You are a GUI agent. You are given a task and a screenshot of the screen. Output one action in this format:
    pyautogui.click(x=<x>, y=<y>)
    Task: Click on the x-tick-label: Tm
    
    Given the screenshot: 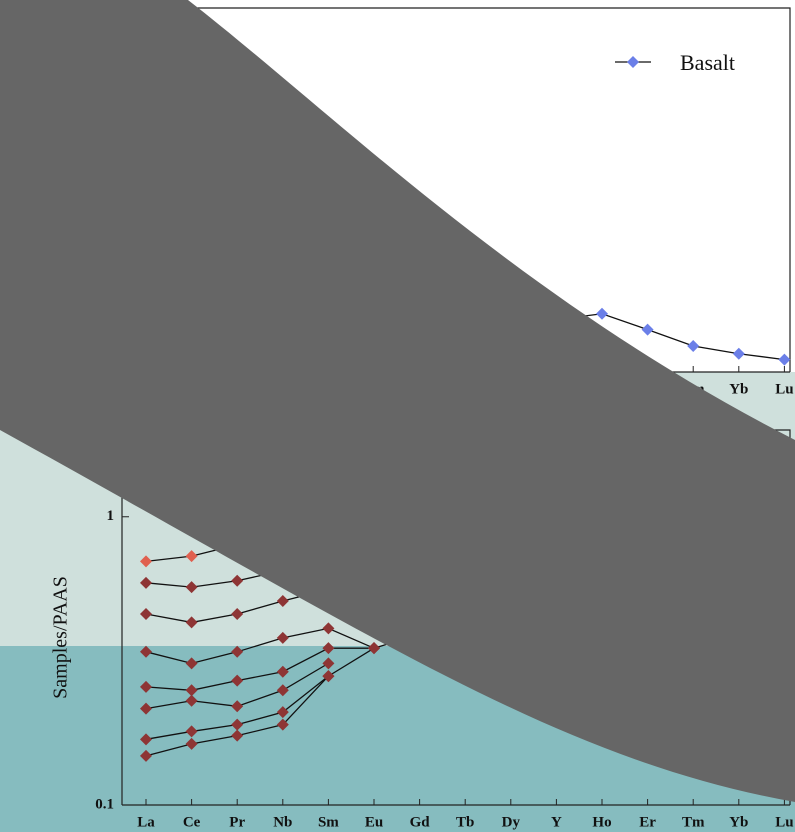 What is the action you would take?
    pyautogui.click(x=693, y=822)
    